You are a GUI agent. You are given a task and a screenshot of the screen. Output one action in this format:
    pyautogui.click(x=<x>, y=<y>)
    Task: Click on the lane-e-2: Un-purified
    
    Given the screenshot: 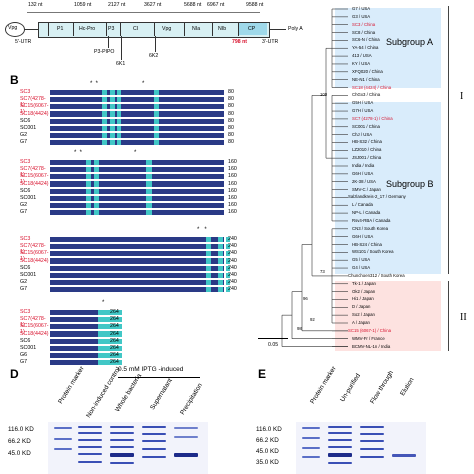 What is the action you would take?
    pyautogui.click(x=350, y=388)
    